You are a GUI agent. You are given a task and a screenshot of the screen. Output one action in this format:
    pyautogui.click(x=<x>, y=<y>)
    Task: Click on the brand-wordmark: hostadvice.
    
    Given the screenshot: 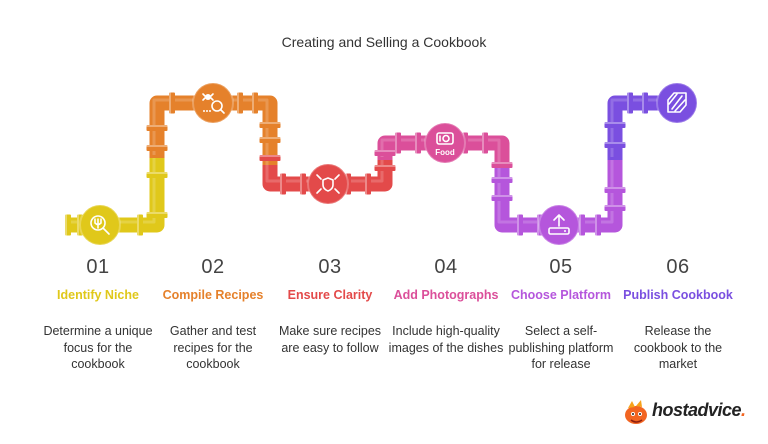 What is the action you would take?
    pyautogui.click(x=699, y=410)
    